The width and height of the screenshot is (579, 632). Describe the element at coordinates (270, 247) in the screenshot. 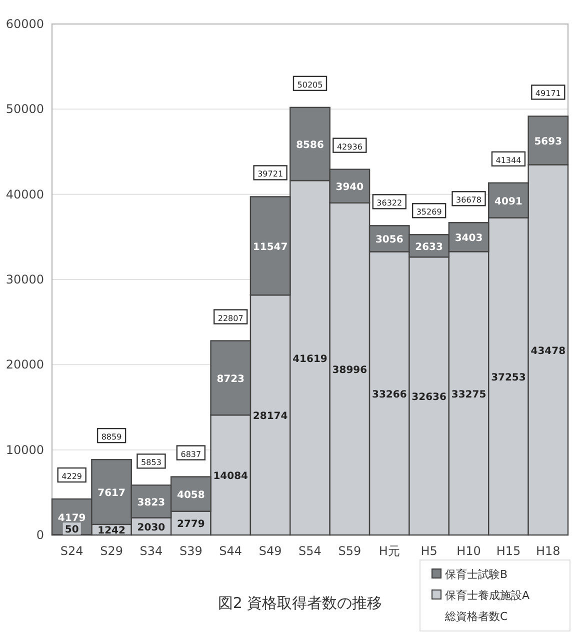

I see `data-label: 11547` at that location.